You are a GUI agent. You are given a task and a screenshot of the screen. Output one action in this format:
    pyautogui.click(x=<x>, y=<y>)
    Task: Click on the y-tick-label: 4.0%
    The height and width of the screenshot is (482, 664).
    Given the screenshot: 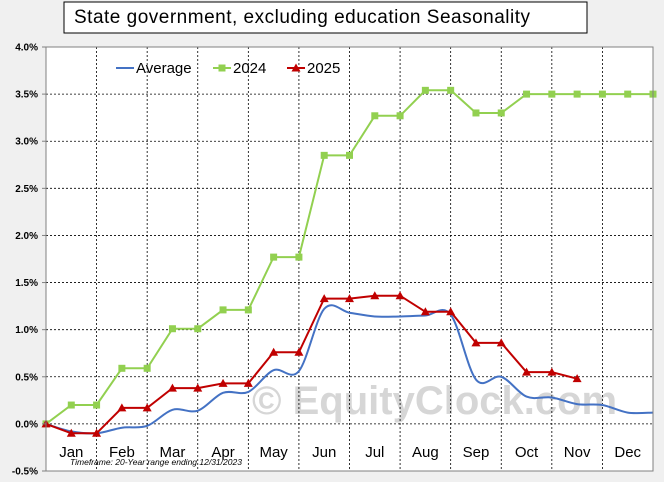 What is the action you would take?
    pyautogui.click(x=26, y=48)
    